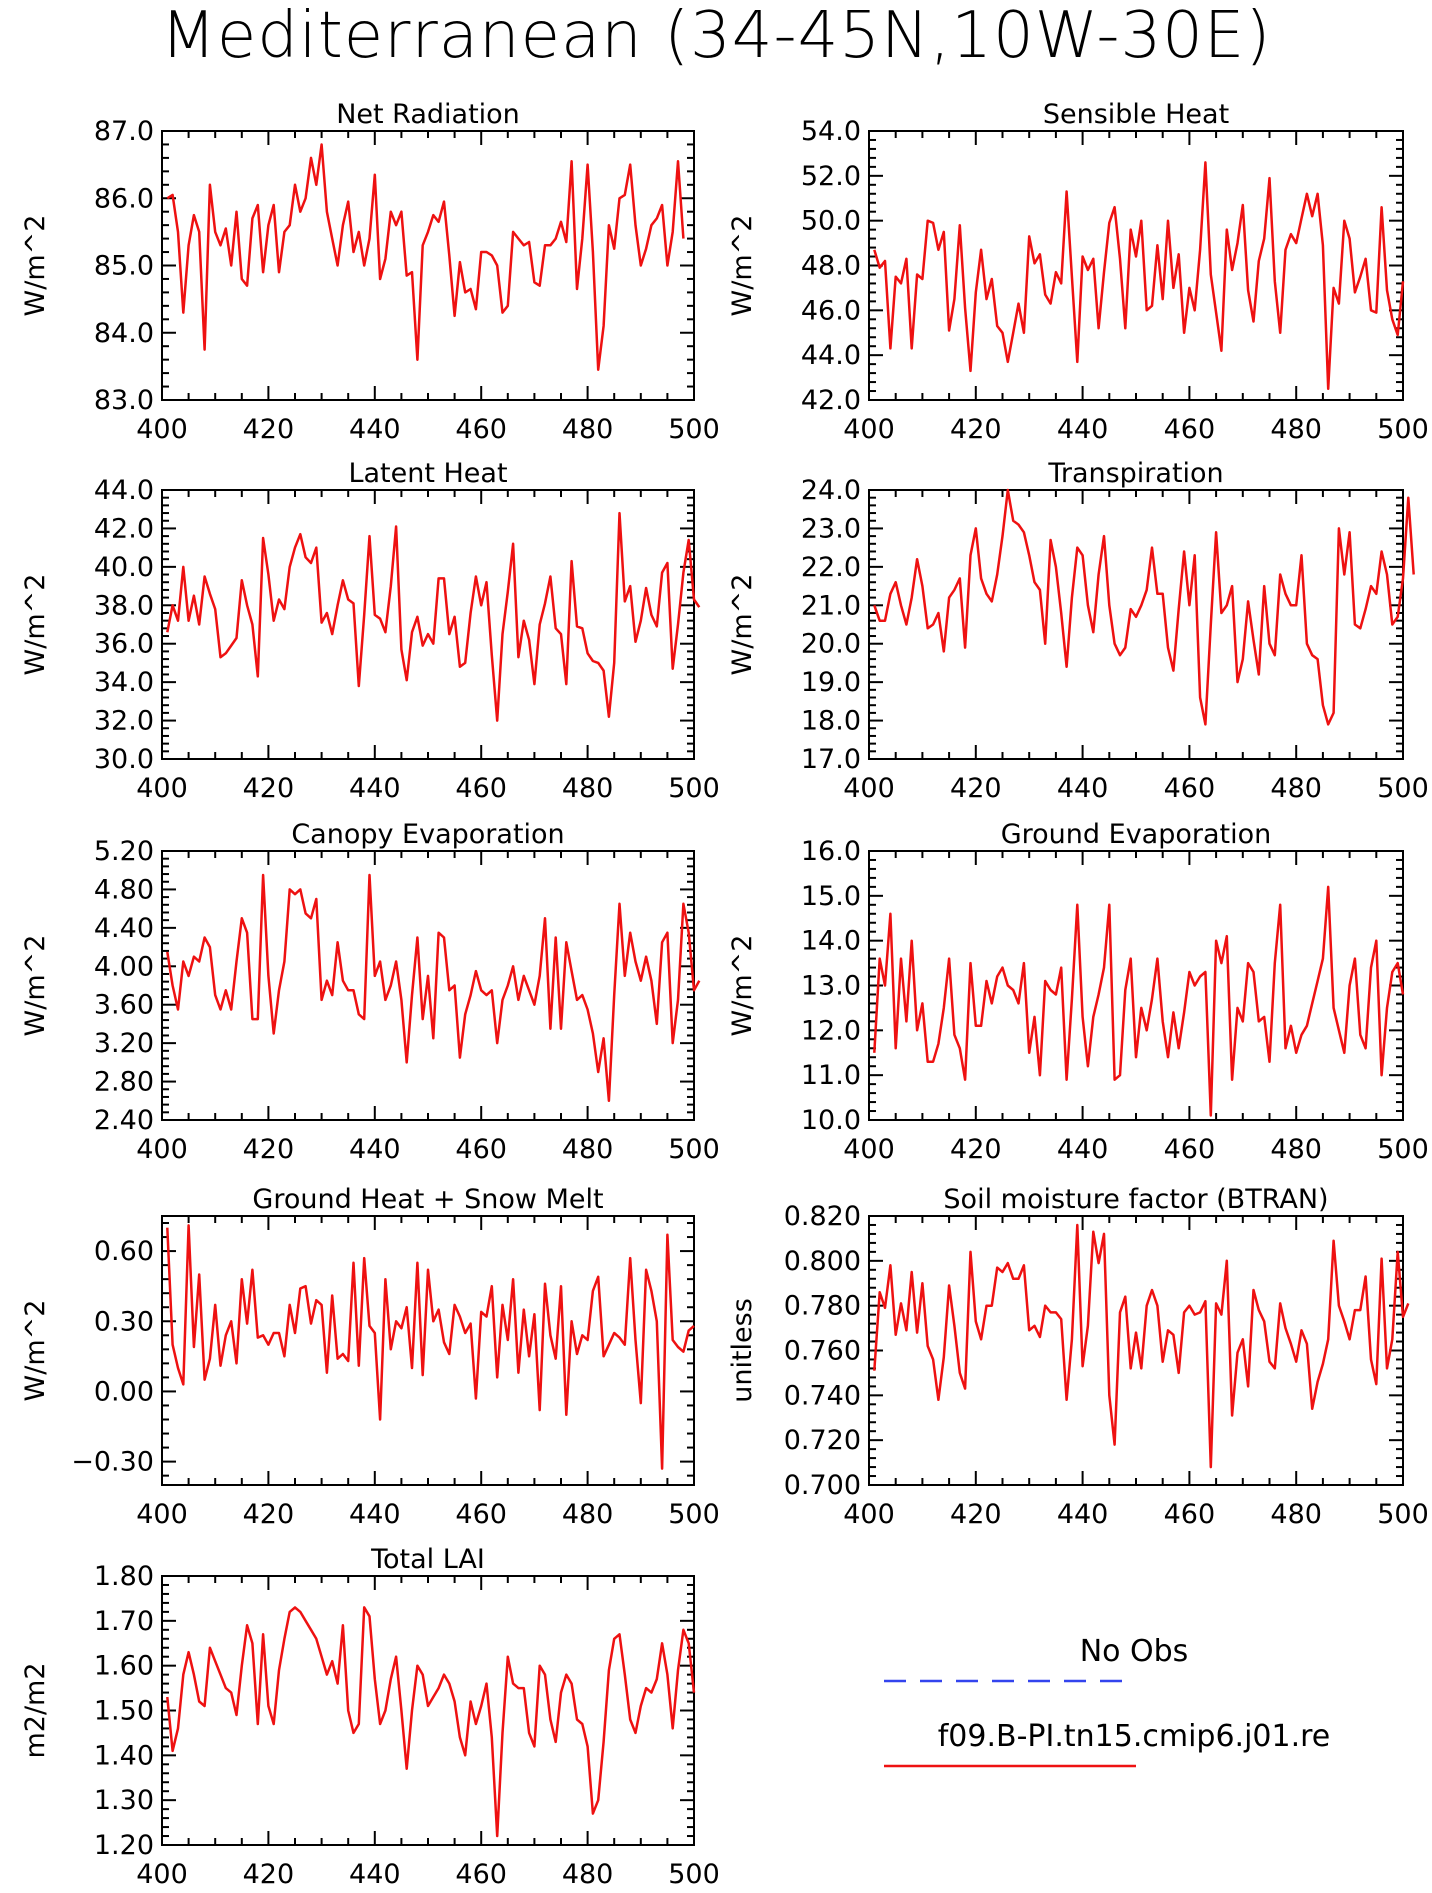  Describe the element at coordinates (831, 759) in the screenshot. I see `y-tick-label: 17.0` at that location.